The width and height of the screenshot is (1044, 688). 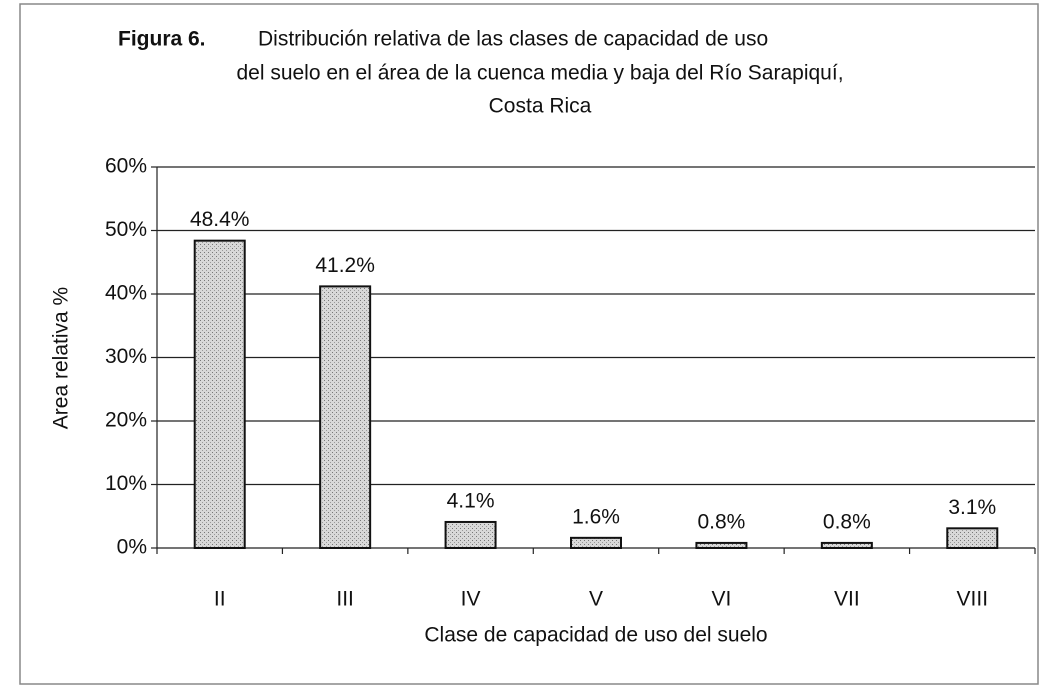 I want to click on data-label: 3.1%, so click(x=972, y=507).